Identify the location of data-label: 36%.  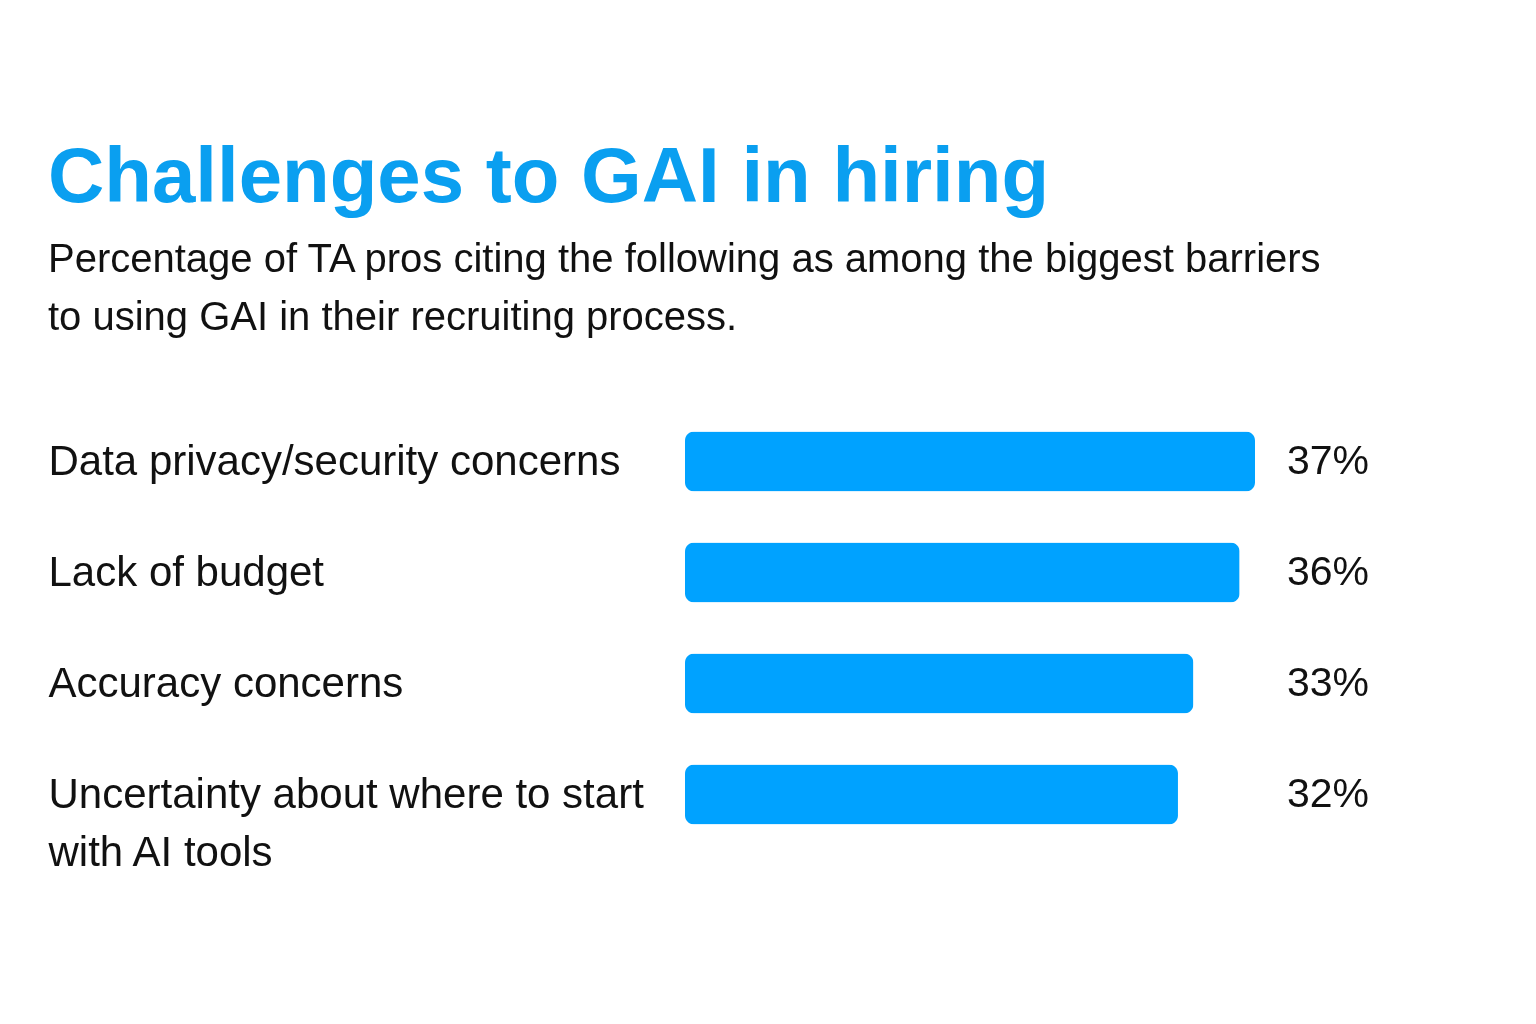
(1328, 570).